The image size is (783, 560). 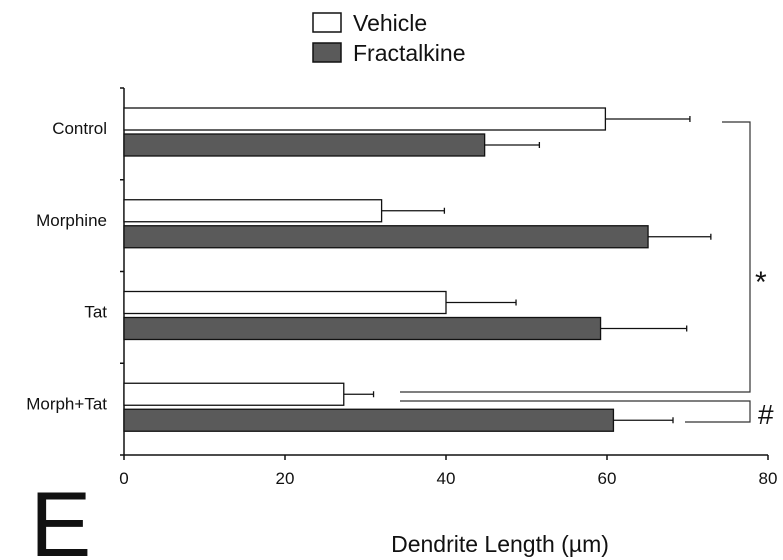 What do you see at coordinates (500, 544) in the screenshot?
I see `x-axis-label: Dendrite Length (µm)` at bounding box center [500, 544].